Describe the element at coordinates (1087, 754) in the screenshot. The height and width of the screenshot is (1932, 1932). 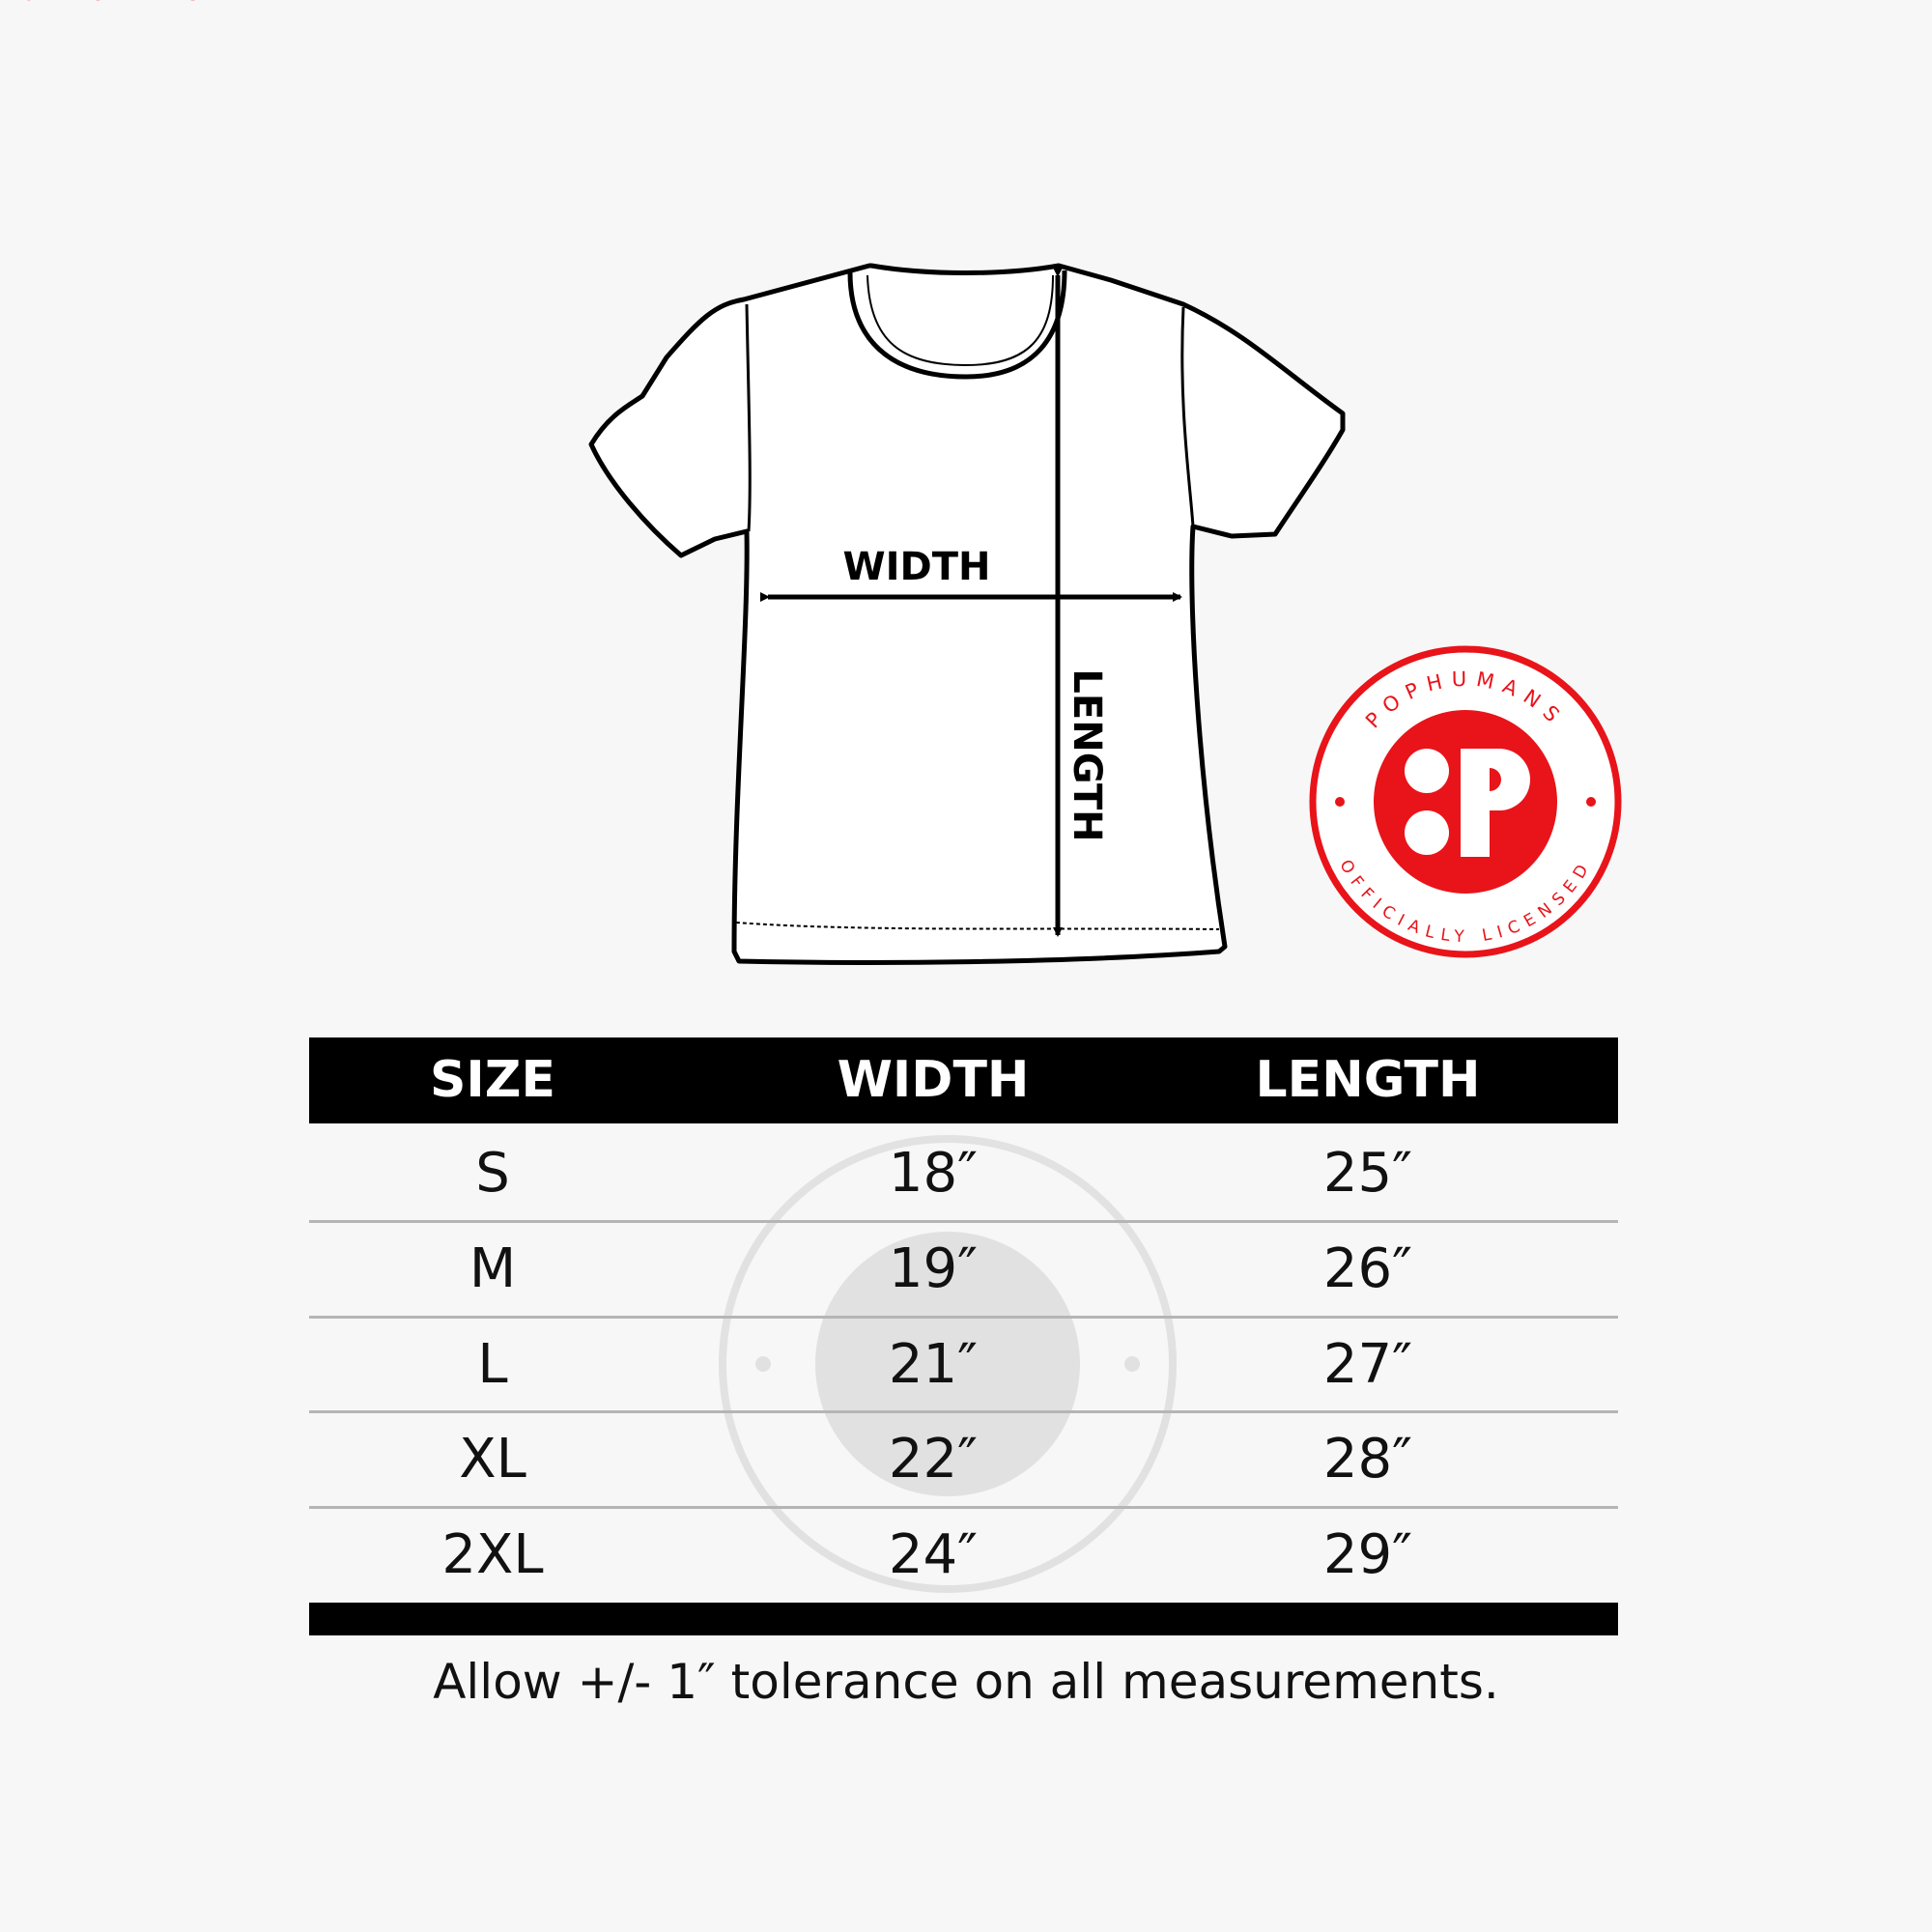
I see `length-label: LENGTH` at that location.